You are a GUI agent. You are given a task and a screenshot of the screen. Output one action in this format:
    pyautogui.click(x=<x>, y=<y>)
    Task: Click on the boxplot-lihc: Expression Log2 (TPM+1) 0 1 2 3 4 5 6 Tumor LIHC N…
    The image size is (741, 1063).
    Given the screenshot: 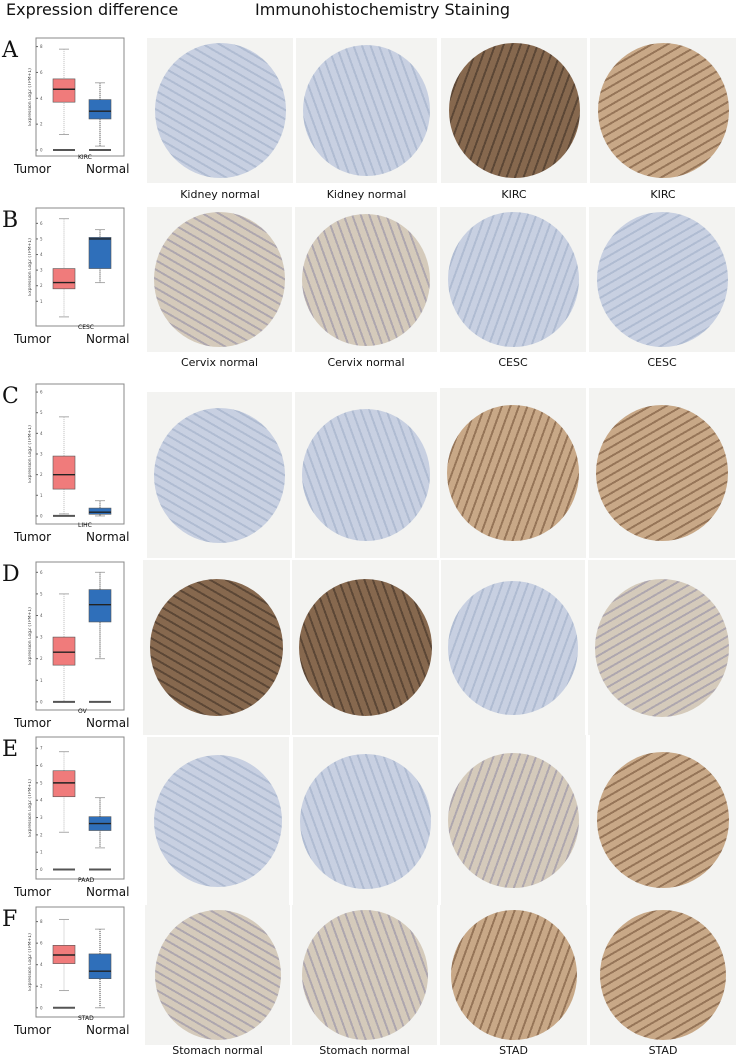 What is the action you would take?
    pyautogui.click(x=71, y=467)
    